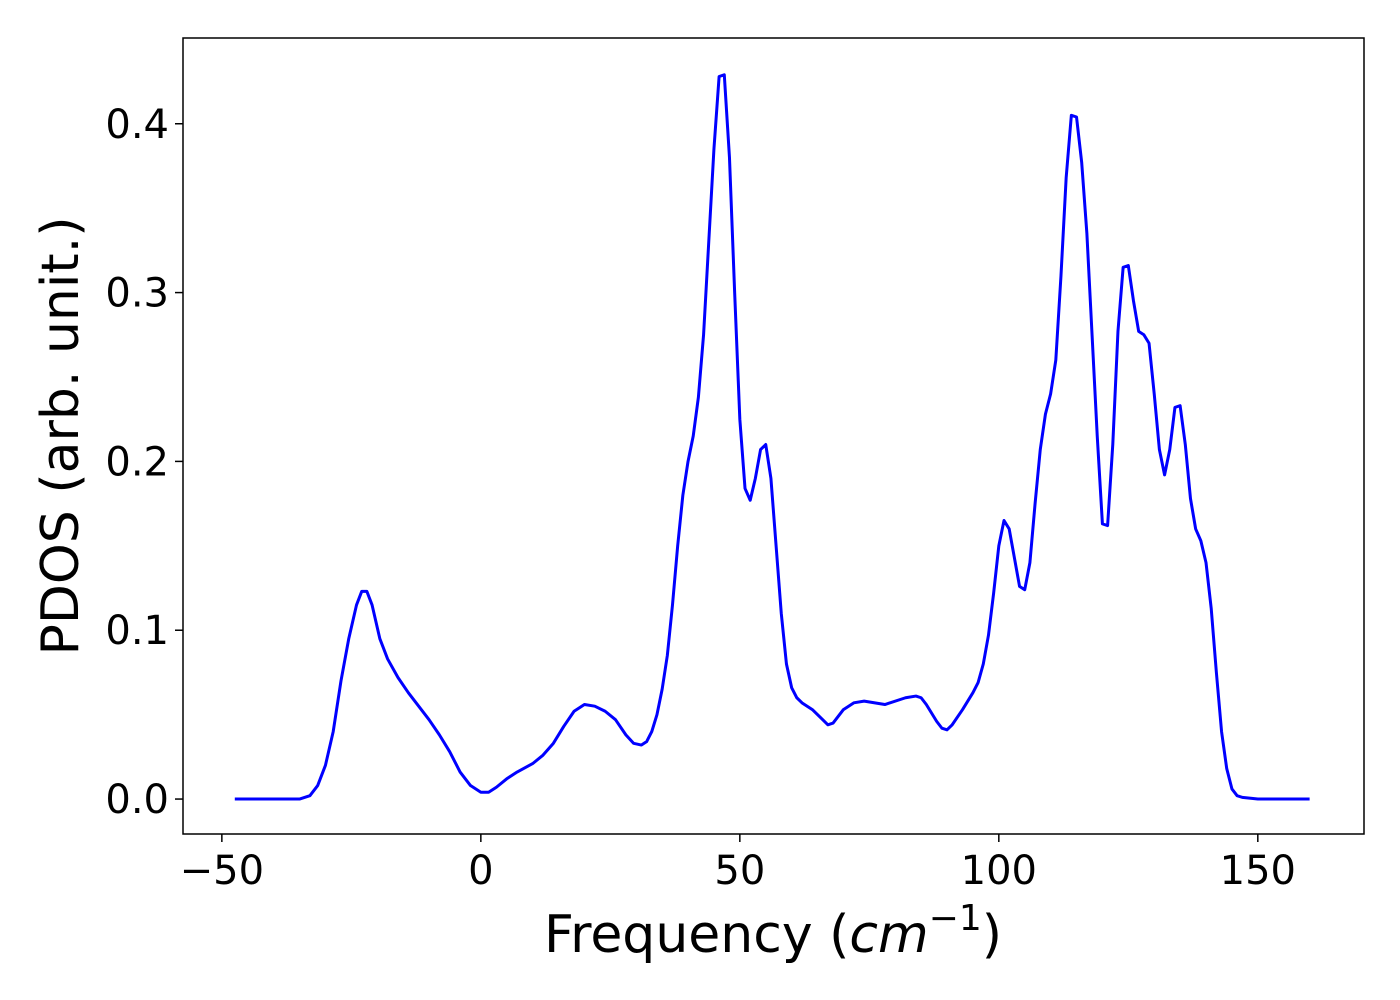 The width and height of the screenshot is (1400, 1000). Describe the element at coordinates (1258, 871) in the screenshot. I see `x-tick-label: 150` at that location.